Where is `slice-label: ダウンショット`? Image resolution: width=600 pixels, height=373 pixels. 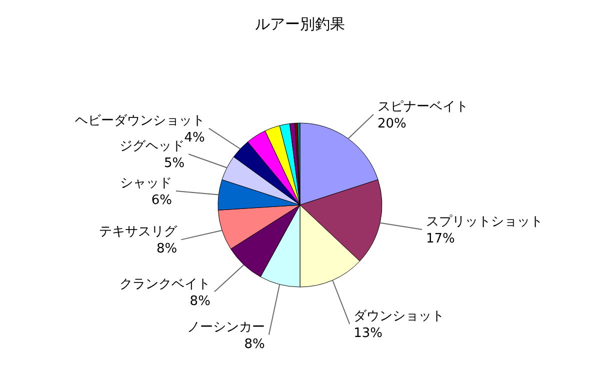 slice-label: ダウンショット is located at coordinates (399, 316).